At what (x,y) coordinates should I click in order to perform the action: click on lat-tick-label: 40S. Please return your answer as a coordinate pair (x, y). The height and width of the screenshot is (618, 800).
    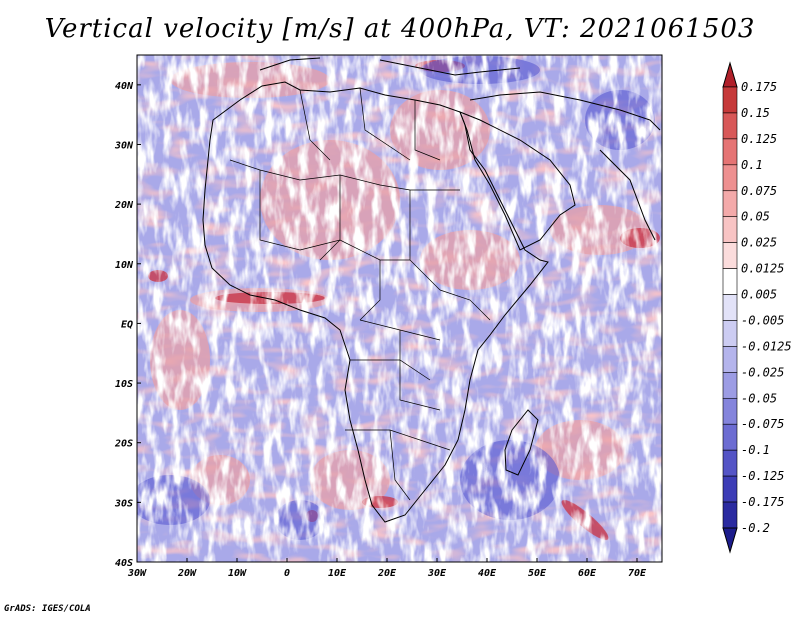
    Looking at the image, I should click on (124, 563).